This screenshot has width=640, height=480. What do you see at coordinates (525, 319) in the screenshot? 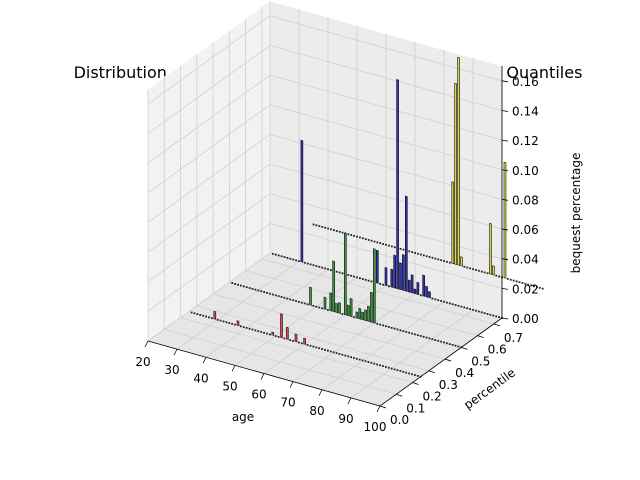
I see `z-tick-label: 0.00` at bounding box center [525, 319].